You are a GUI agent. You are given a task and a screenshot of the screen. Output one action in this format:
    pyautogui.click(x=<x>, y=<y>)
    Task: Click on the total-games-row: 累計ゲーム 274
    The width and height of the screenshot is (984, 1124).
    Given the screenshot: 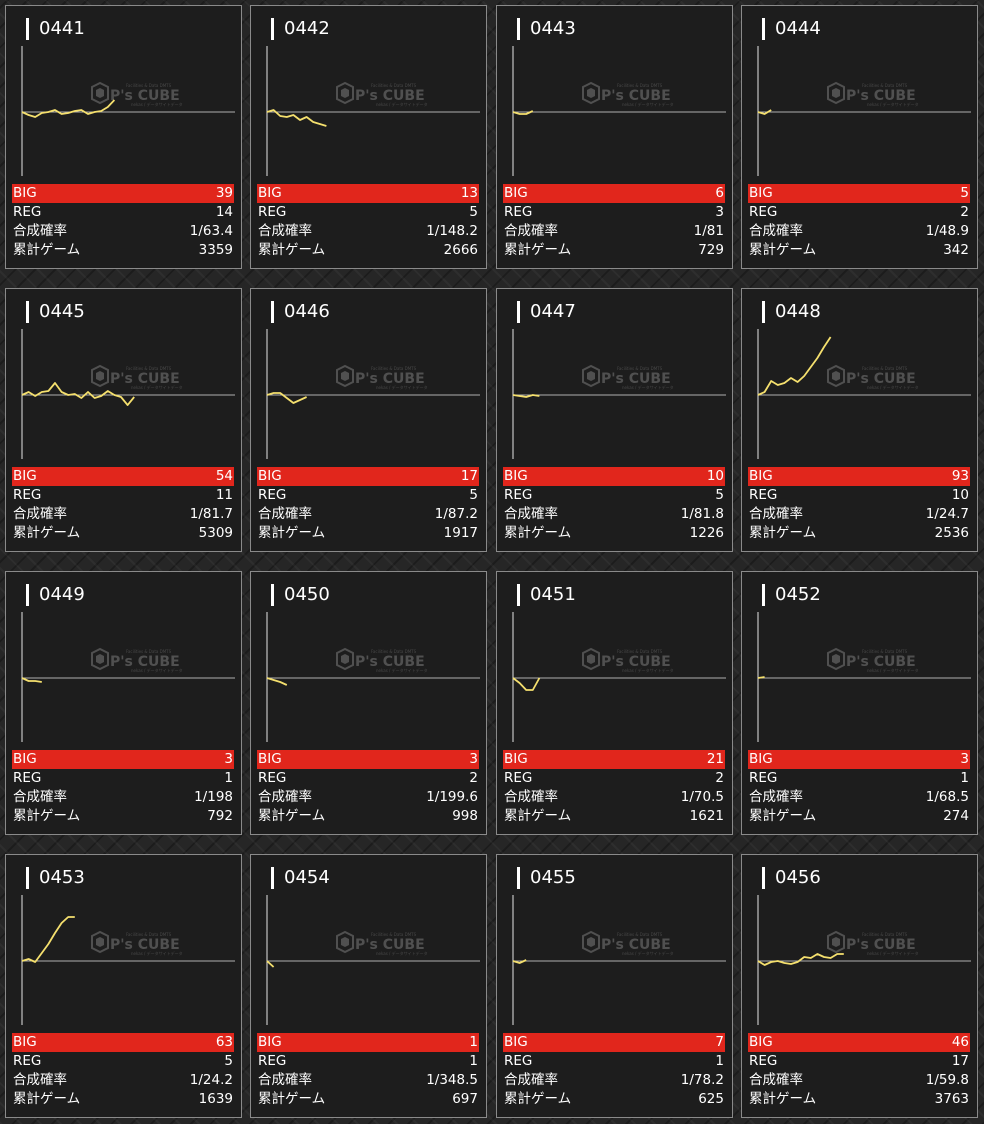 What is the action you would take?
    pyautogui.click(x=859, y=816)
    